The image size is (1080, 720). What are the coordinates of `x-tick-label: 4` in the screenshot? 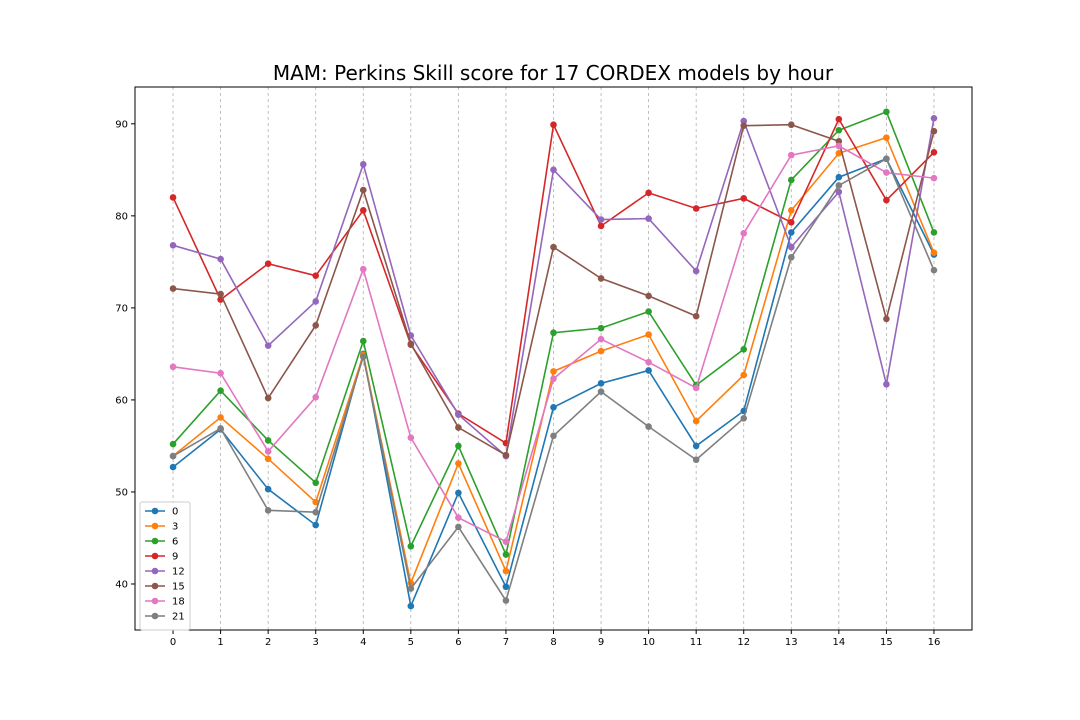 It's located at (363, 642).